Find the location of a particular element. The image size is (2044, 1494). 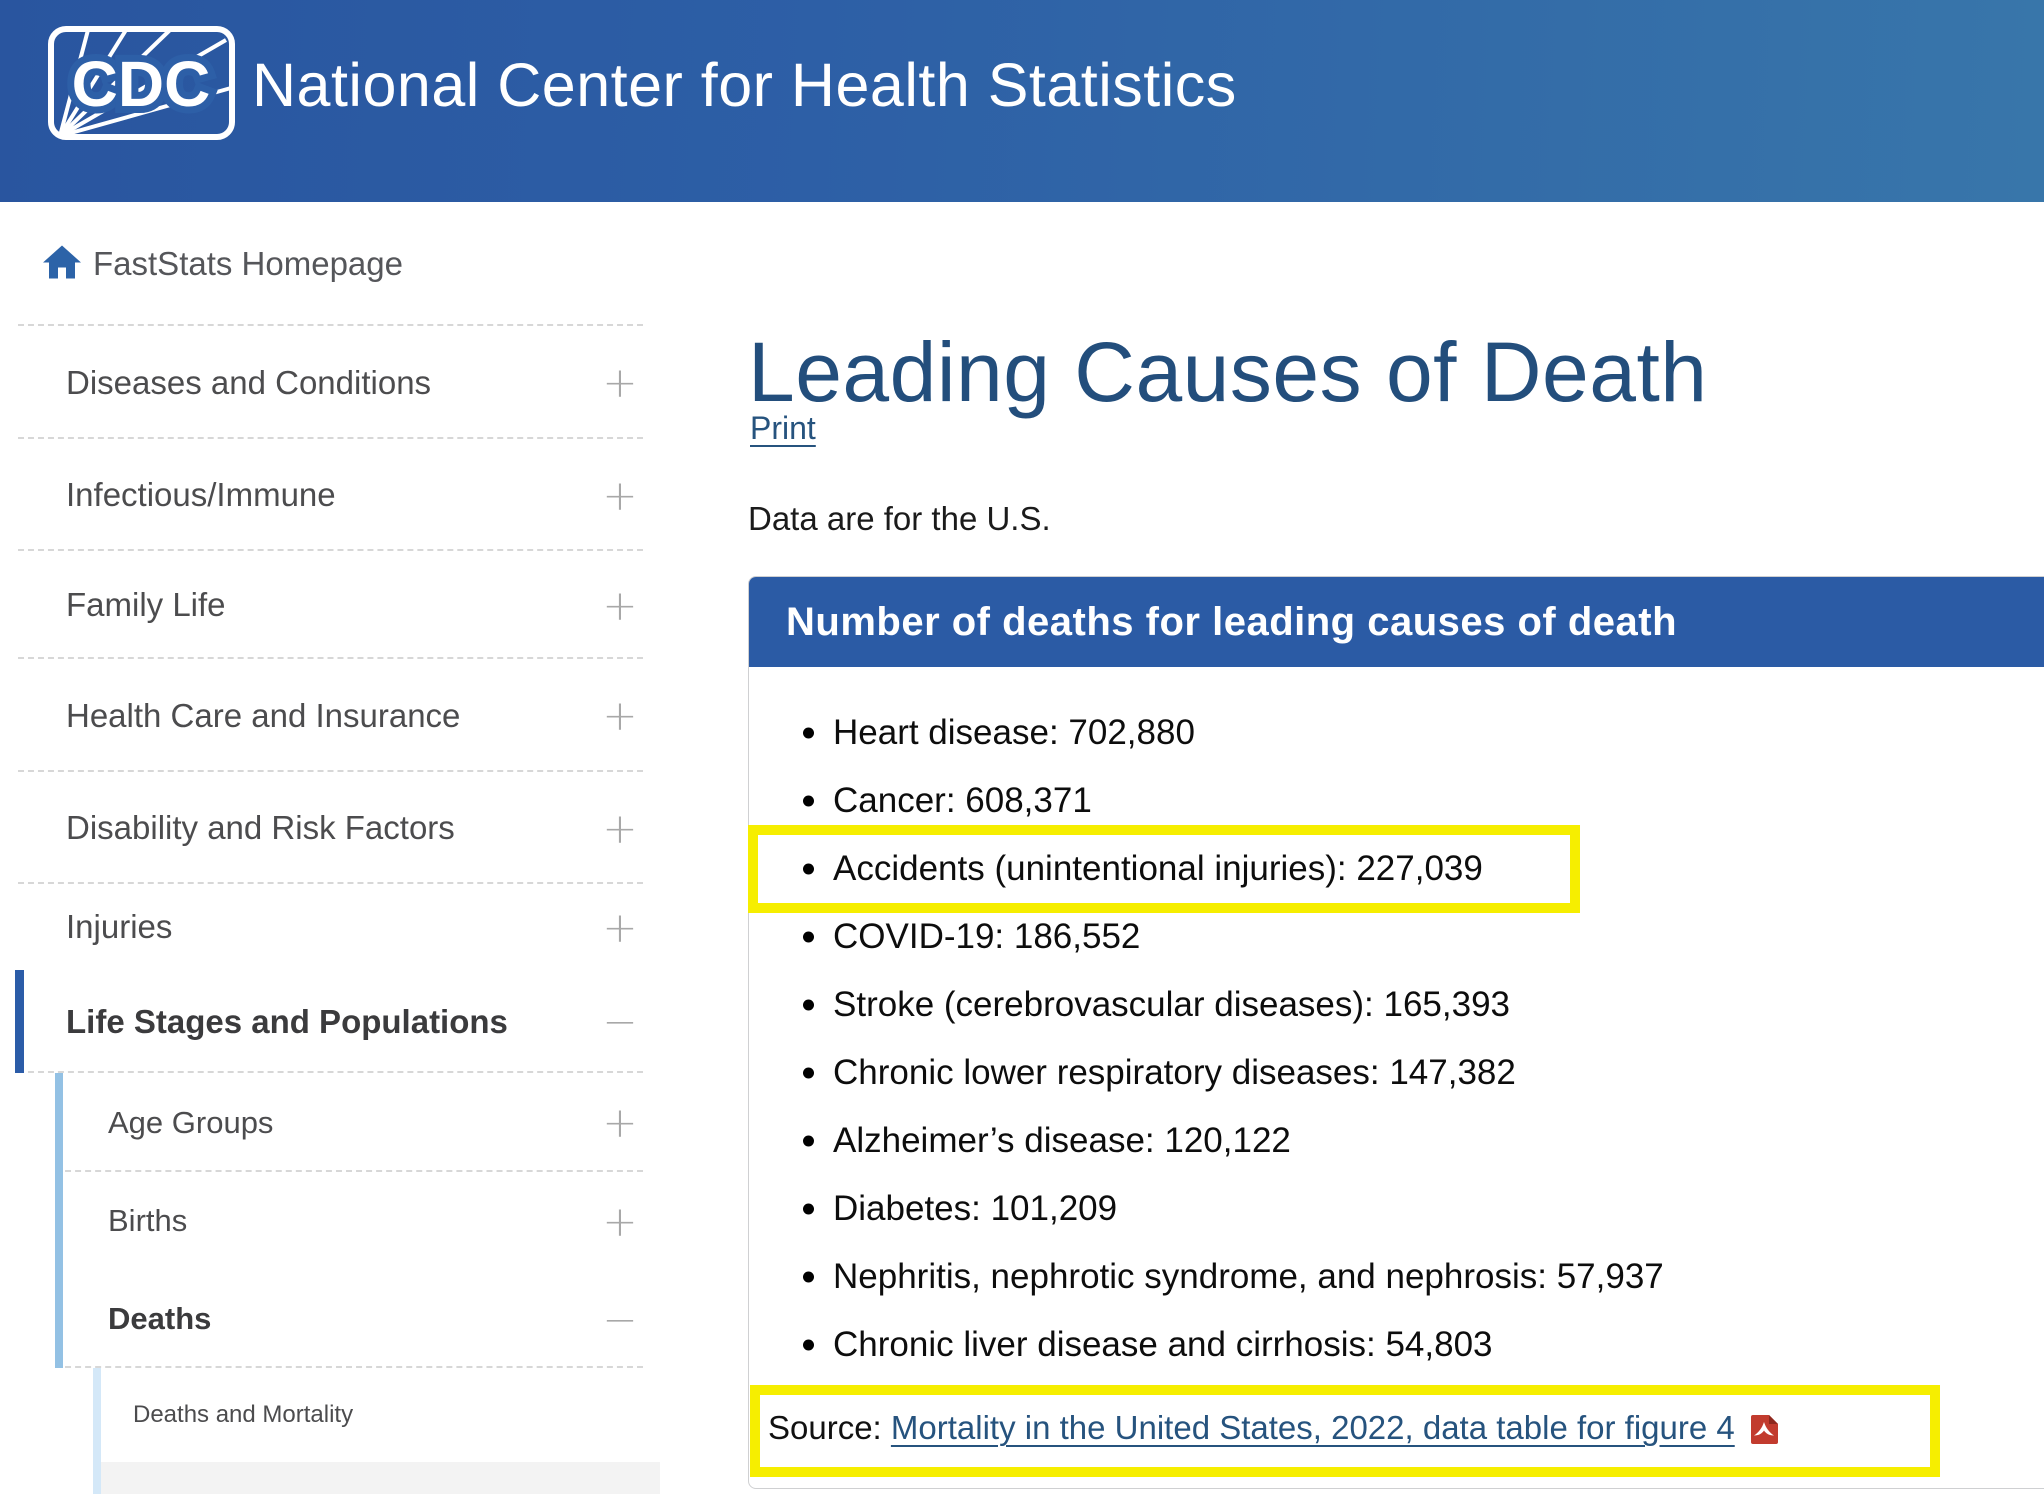

sidebar-item-partial is located at coordinates (380, 1478).